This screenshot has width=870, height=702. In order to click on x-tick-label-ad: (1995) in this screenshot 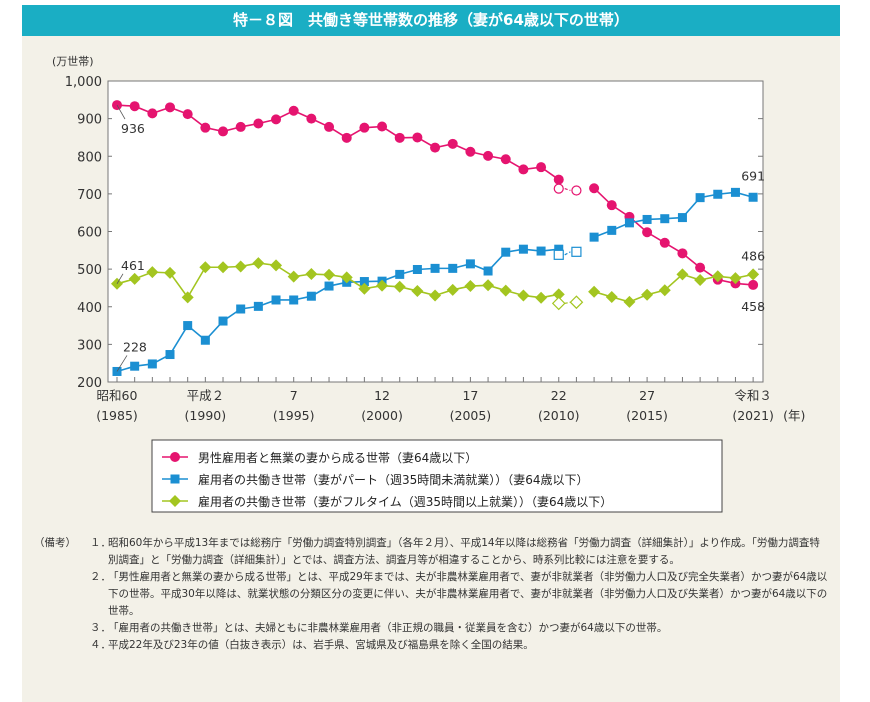, I will do `click(294, 415)`.